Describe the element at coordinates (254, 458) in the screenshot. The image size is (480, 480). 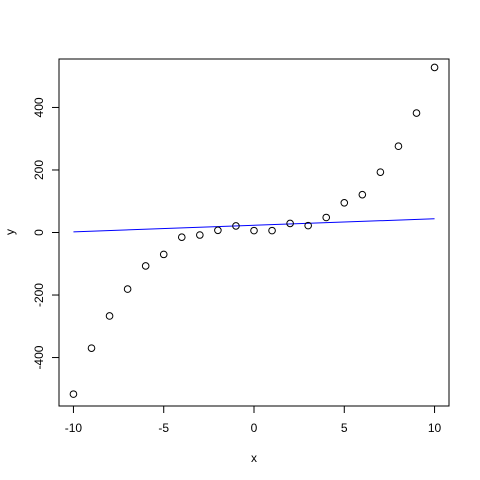
I see `x-axis-label: x` at that location.